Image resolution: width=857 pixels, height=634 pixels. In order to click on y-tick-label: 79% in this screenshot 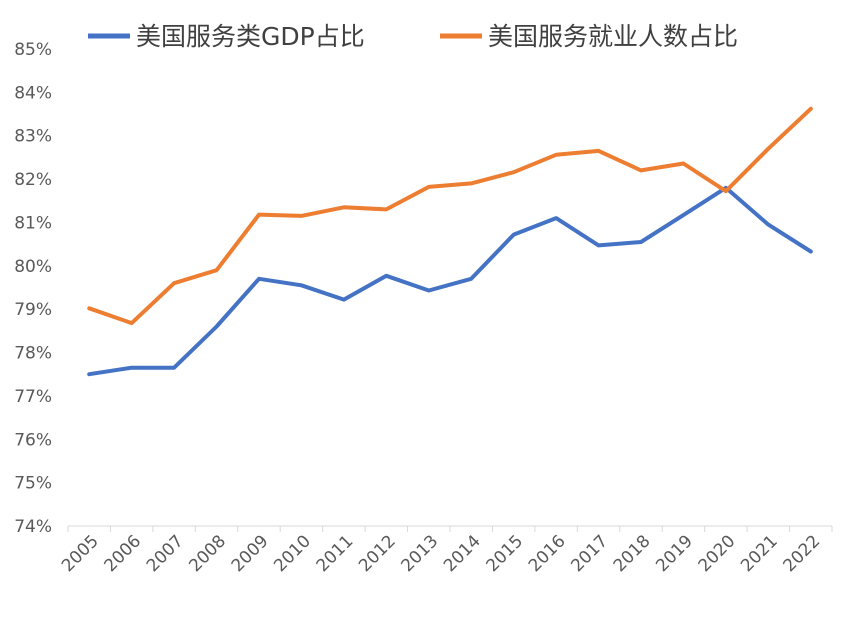, I will do `click(33, 310)`.